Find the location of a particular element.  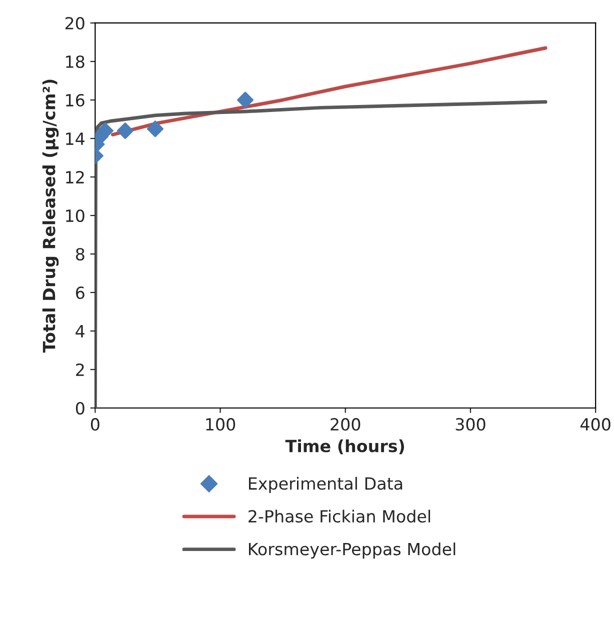

legend-label: 2-Phase Fickian Model is located at coordinates (339, 516).